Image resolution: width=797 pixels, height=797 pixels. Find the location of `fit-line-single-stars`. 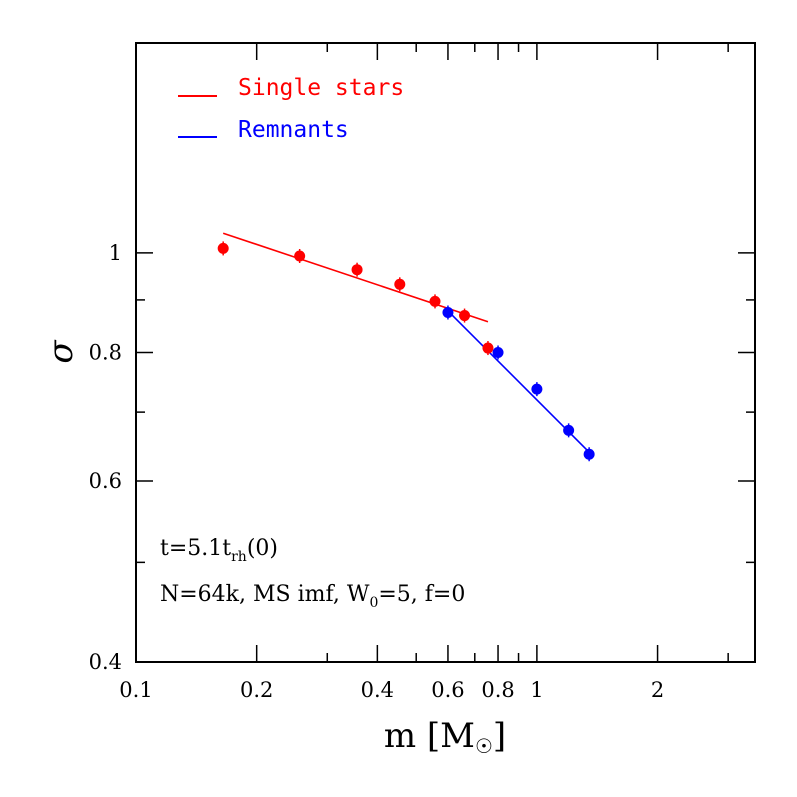

fit-line-single-stars is located at coordinates (355, 277).